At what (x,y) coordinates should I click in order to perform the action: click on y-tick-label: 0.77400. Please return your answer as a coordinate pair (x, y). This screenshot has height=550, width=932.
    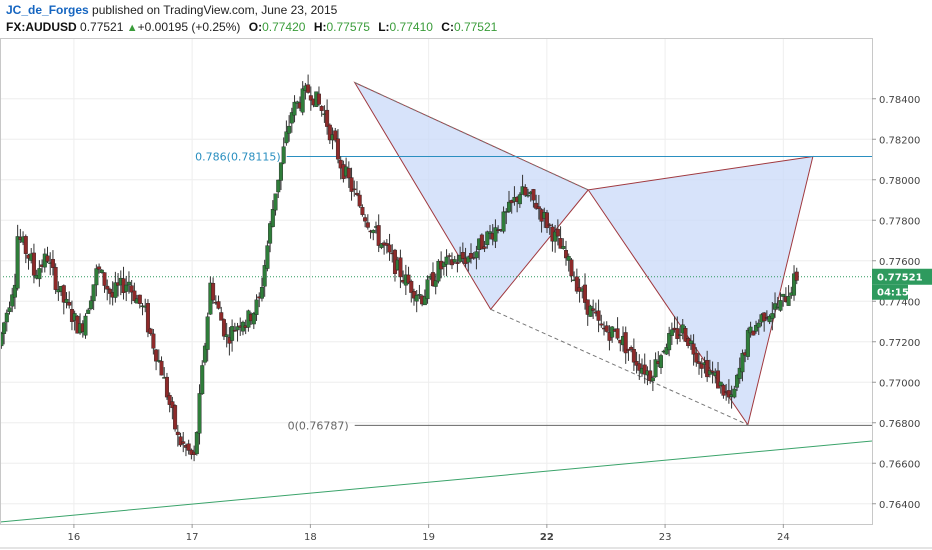
    Looking at the image, I should click on (899, 302).